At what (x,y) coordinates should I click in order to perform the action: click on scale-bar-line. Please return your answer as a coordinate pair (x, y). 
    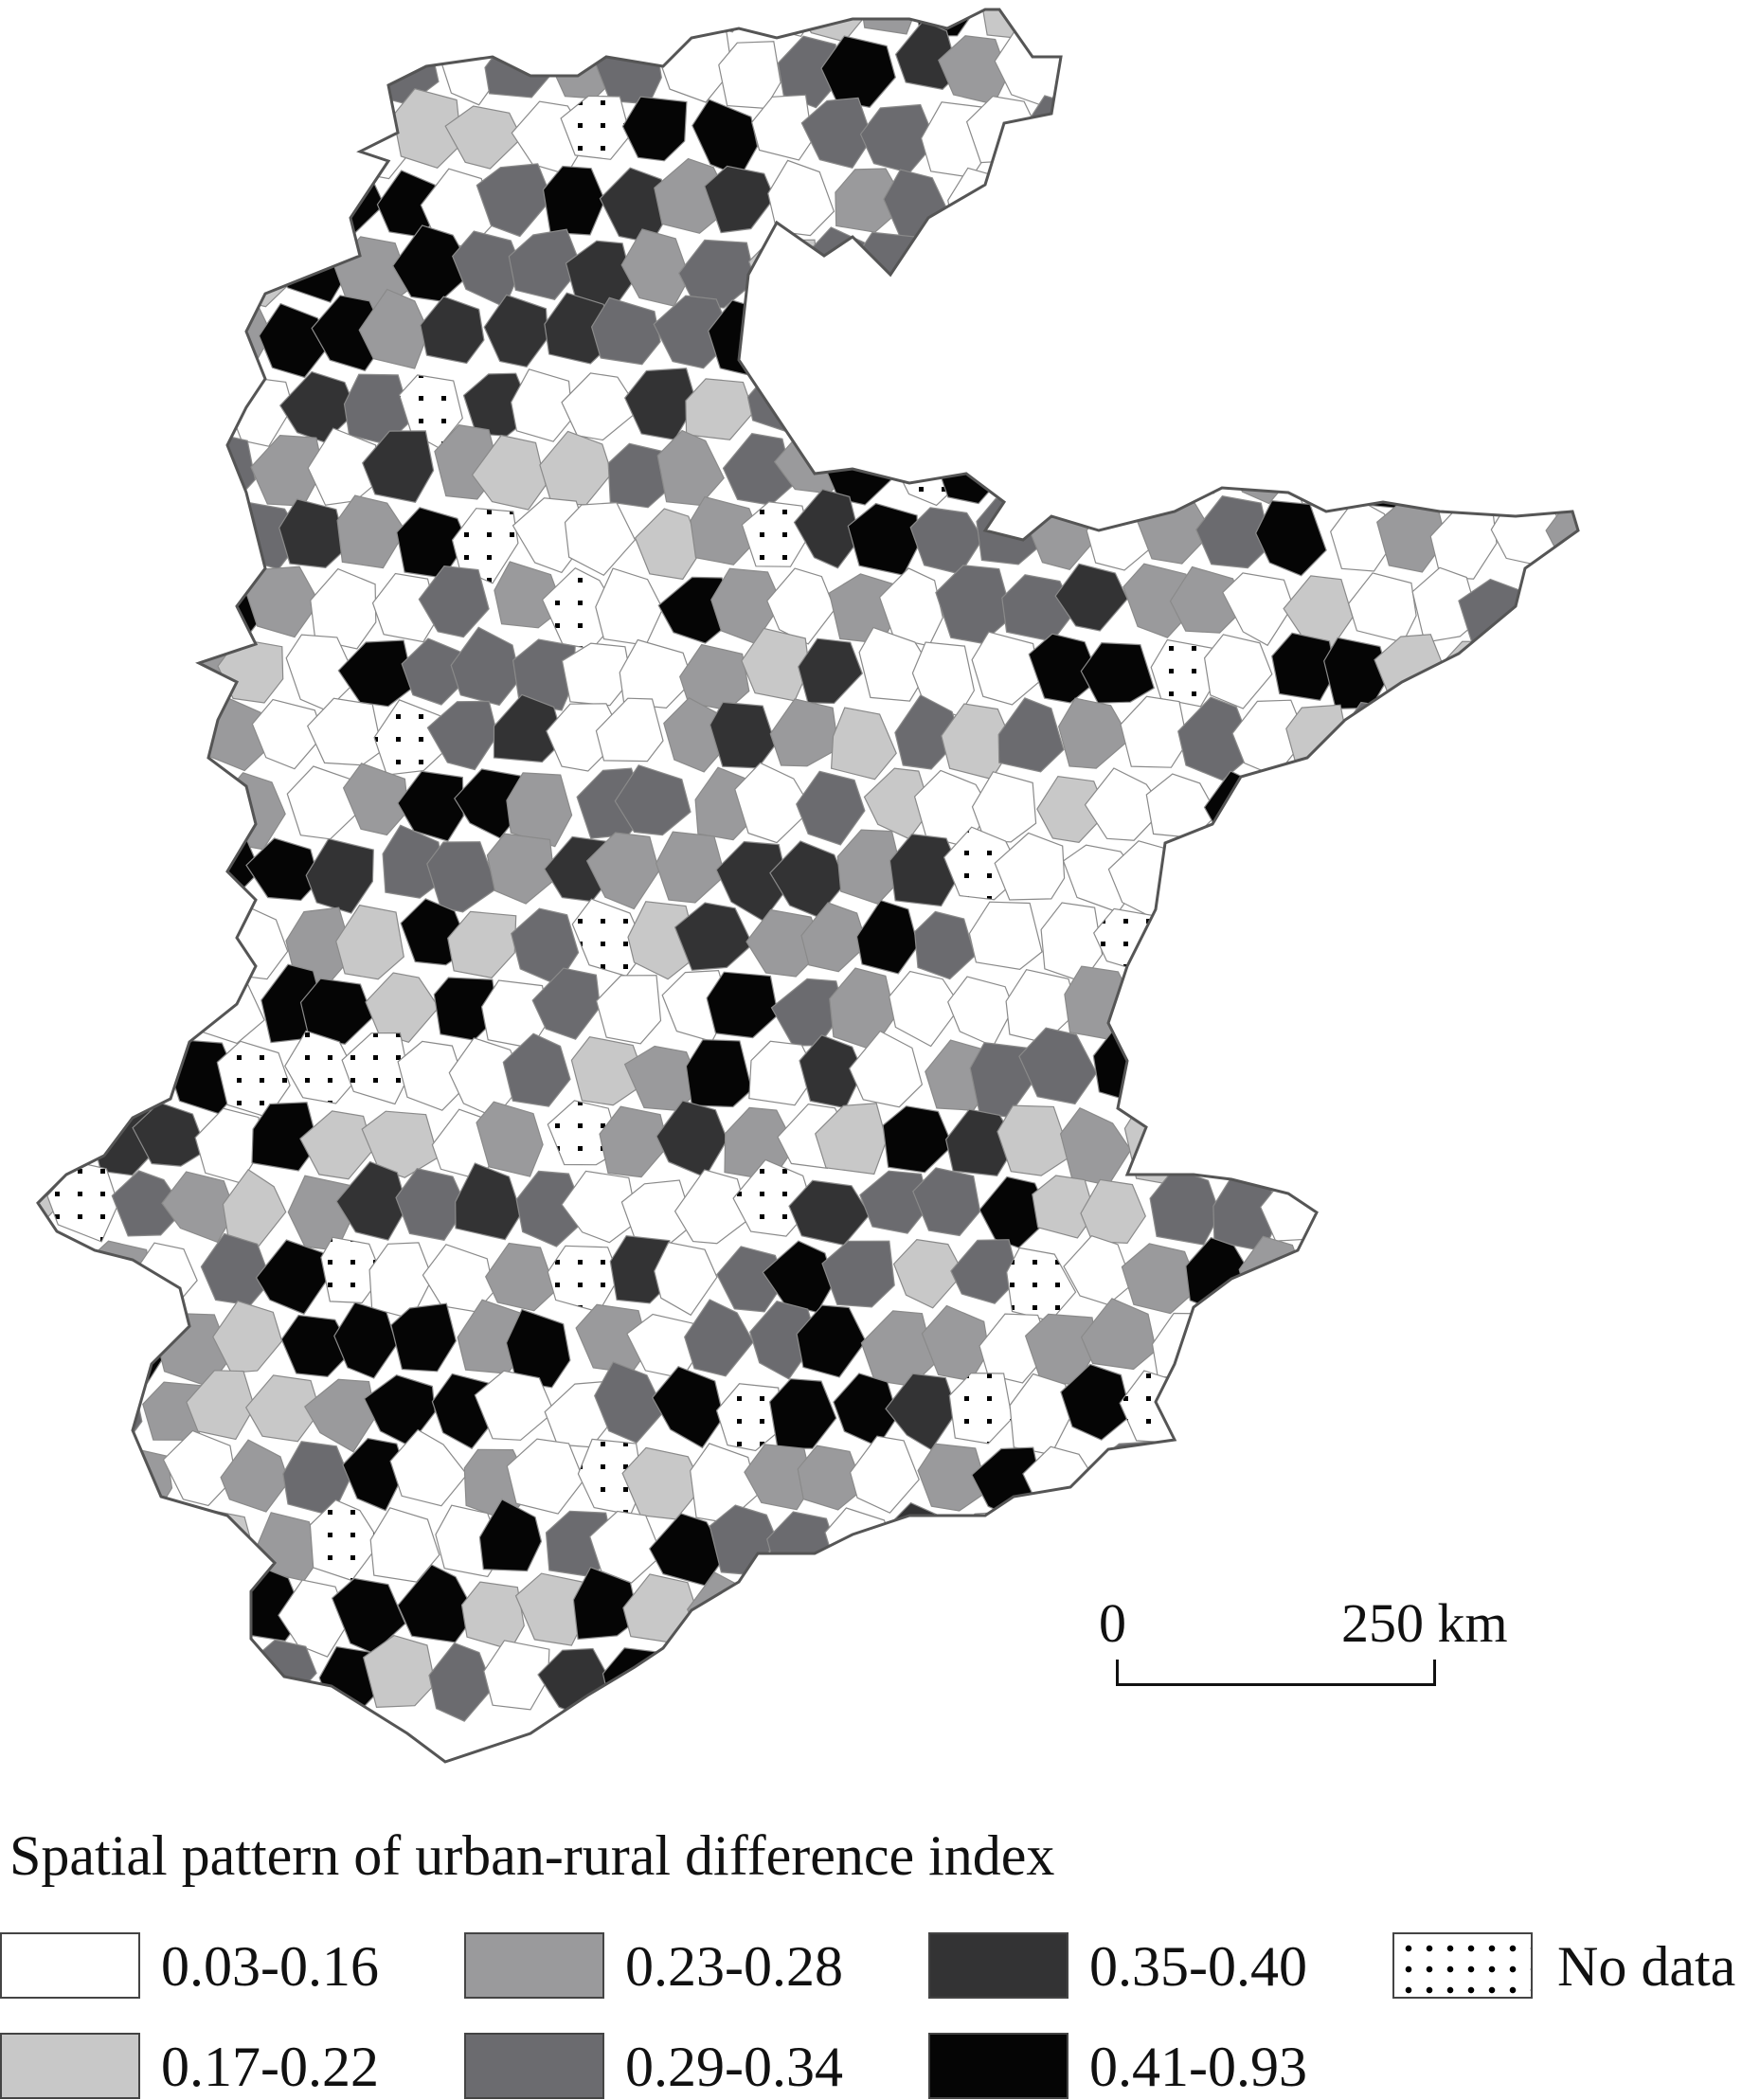
    Looking at the image, I should click on (1276, 1673).